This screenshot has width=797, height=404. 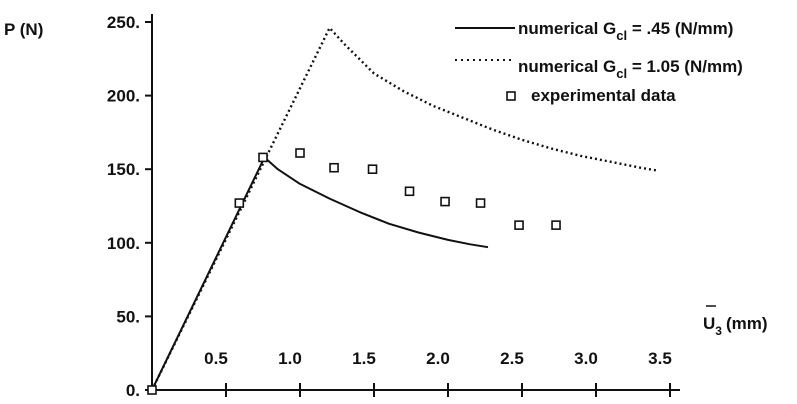 I want to click on legend-entry-s3: experimental data, so click(x=591, y=95).